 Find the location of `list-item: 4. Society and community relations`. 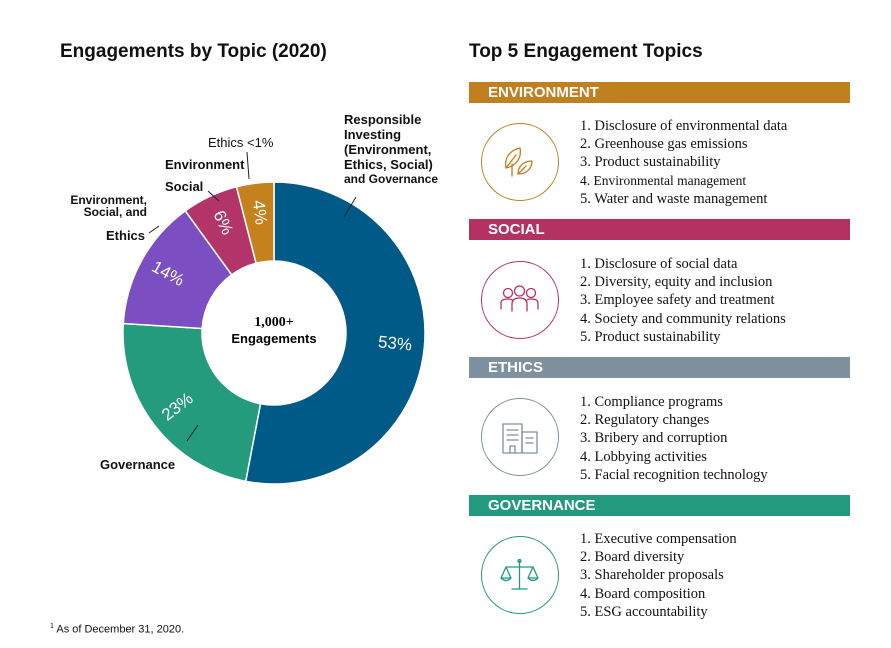

list-item: 4. Society and community relations is located at coordinates (683, 318).